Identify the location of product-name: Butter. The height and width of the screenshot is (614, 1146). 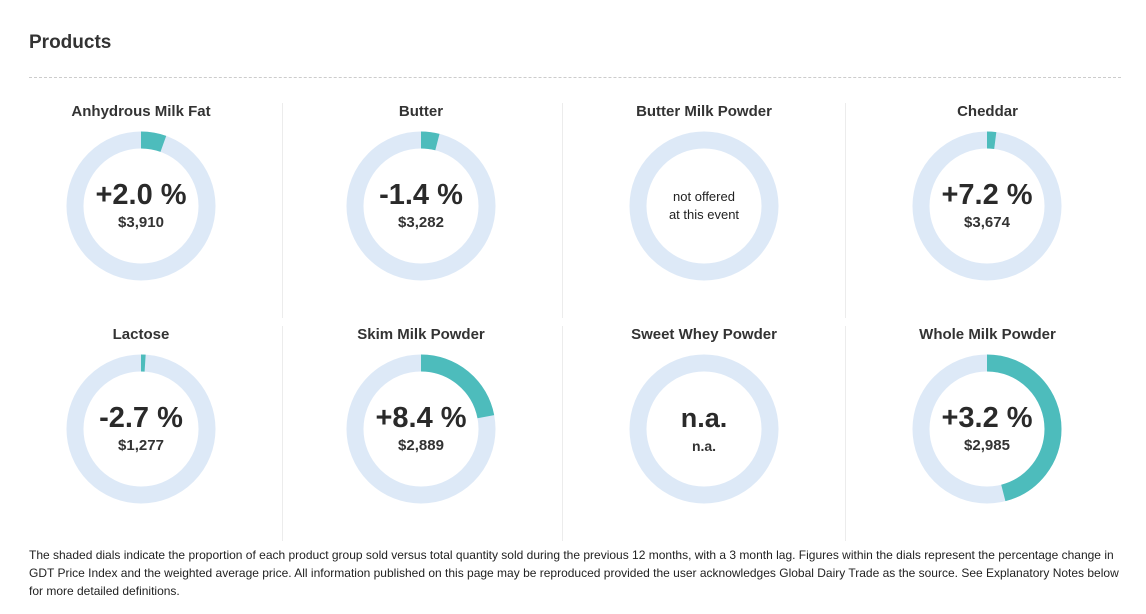
(421, 111).